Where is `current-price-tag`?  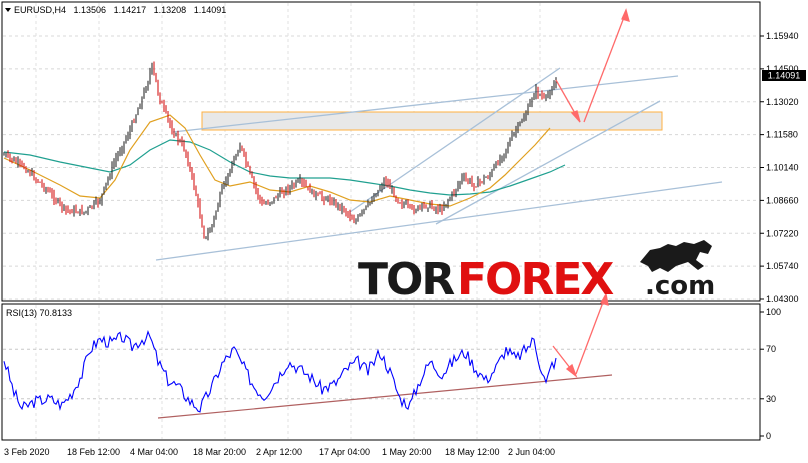
current-price-tag is located at coordinates (784, 75).